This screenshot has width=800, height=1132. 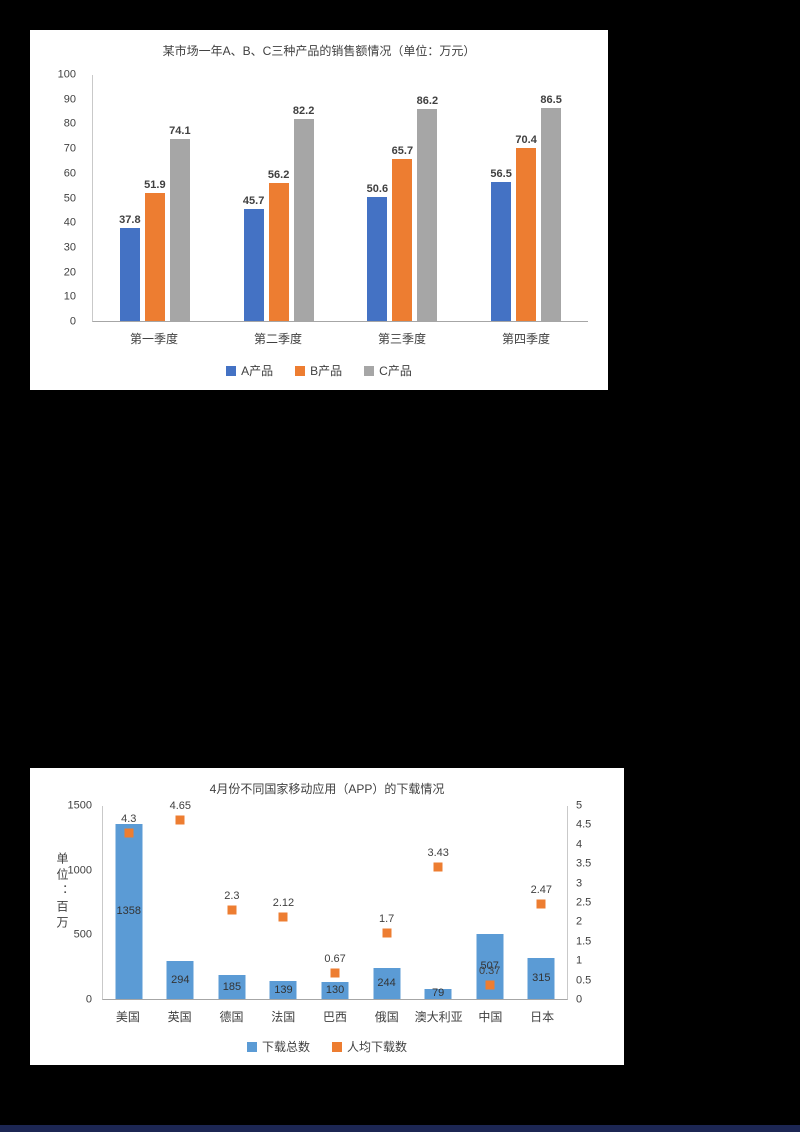 I want to click on point-value-label: 4.3, so click(x=129, y=819).